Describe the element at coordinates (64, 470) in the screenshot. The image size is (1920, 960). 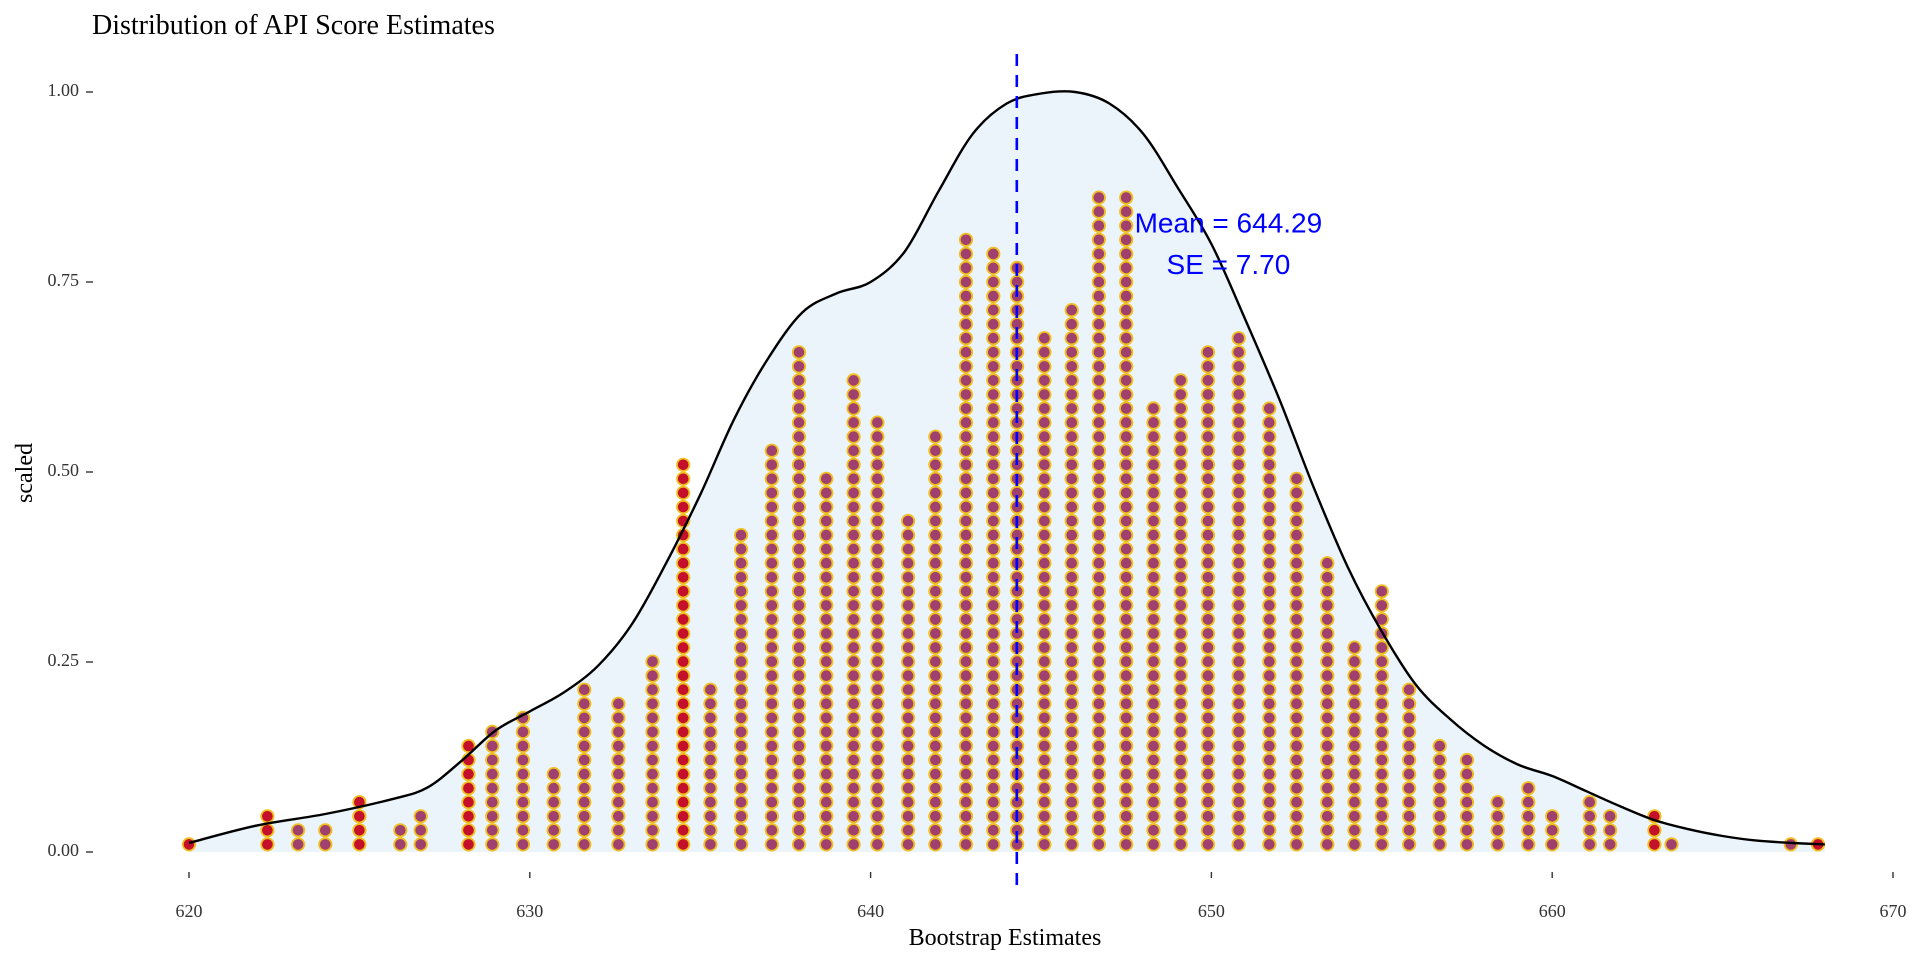
I see `y-tick-label: 0.50` at that location.